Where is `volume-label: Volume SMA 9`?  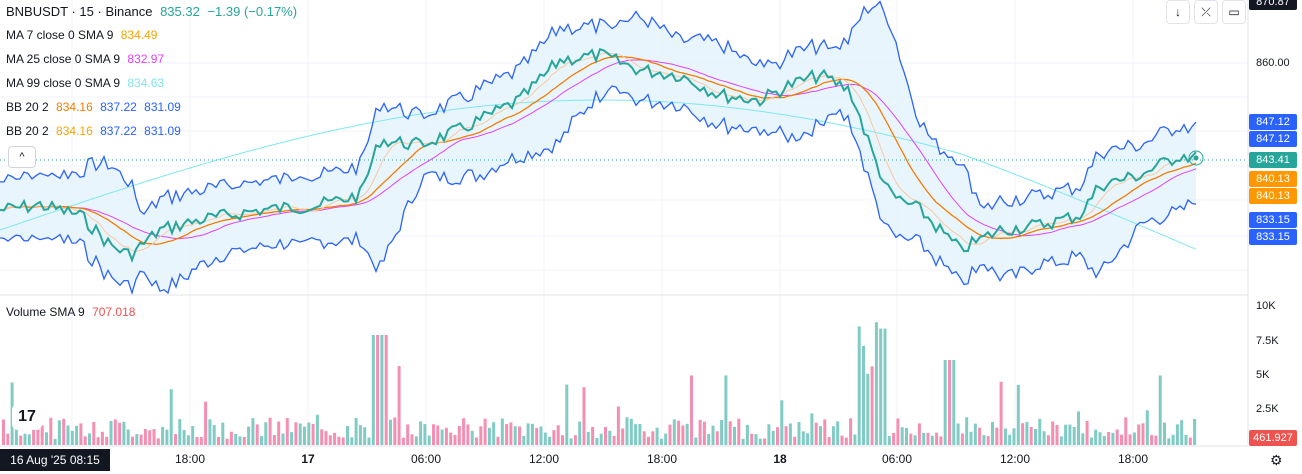
volume-label: Volume SMA 9 is located at coordinates (45, 312).